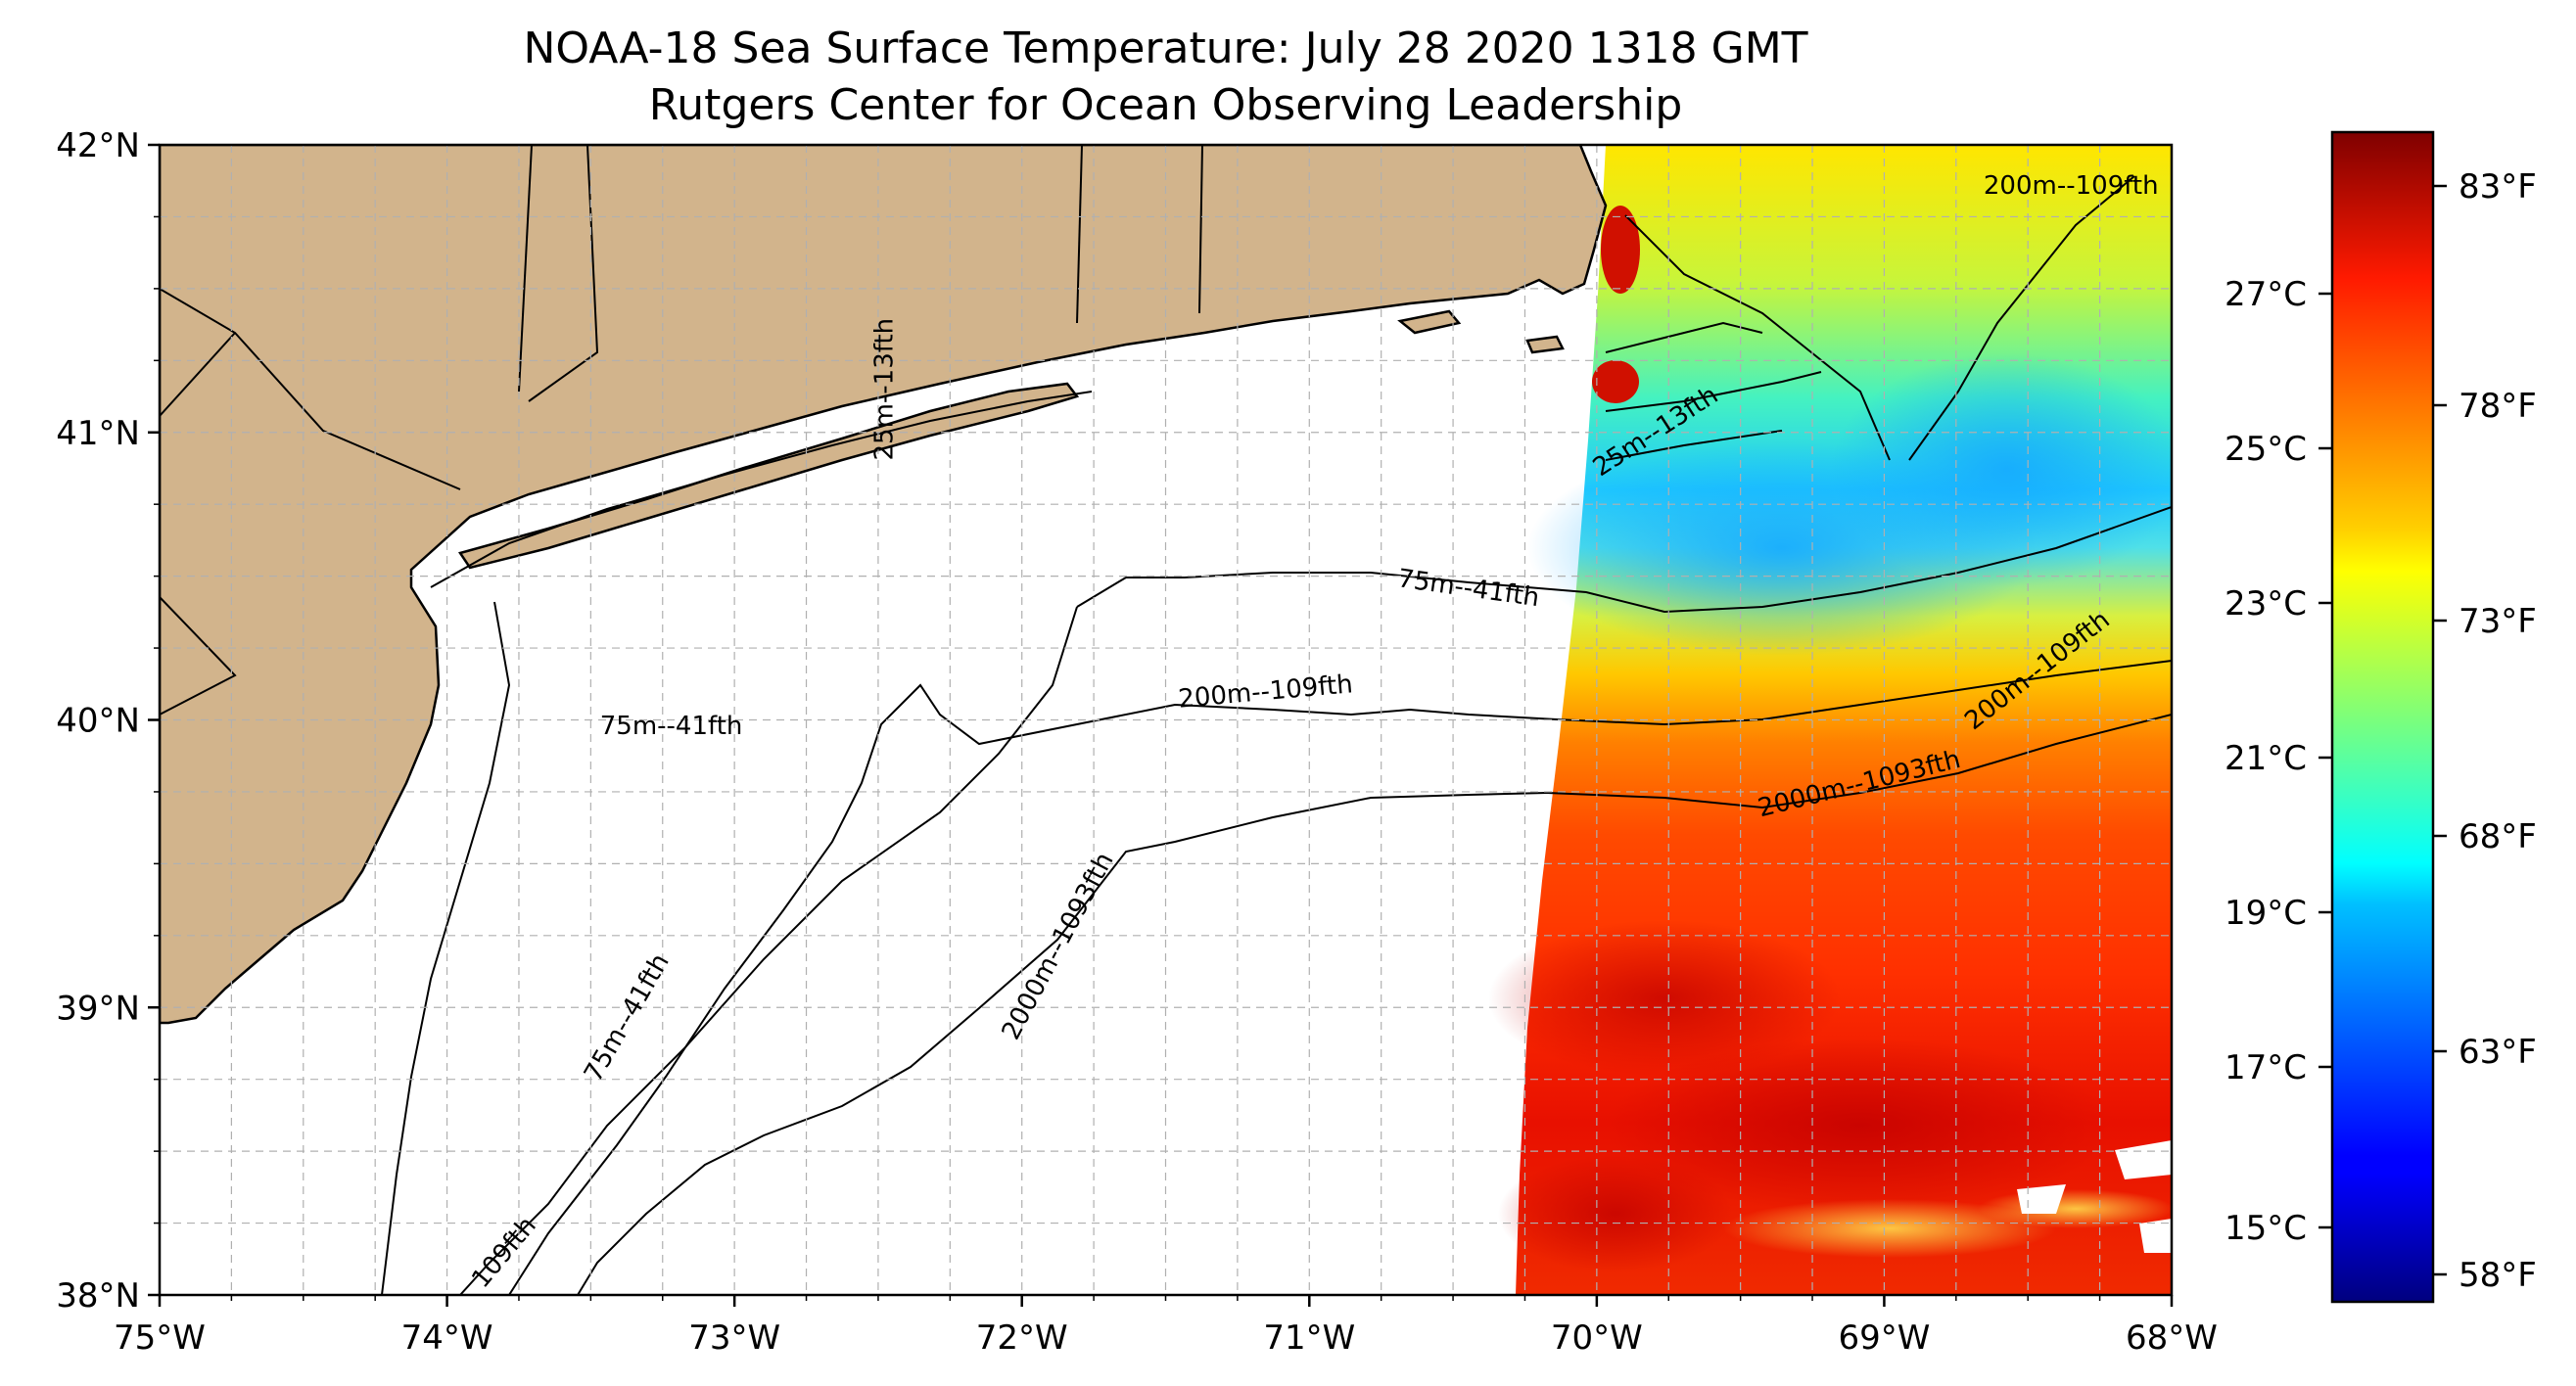 The width and height of the screenshot is (2576, 1386). What do you see at coordinates (734, 1338) in the screenshot?
I see `x-tick-label: 73°W` at bounding box center [734, 1338].